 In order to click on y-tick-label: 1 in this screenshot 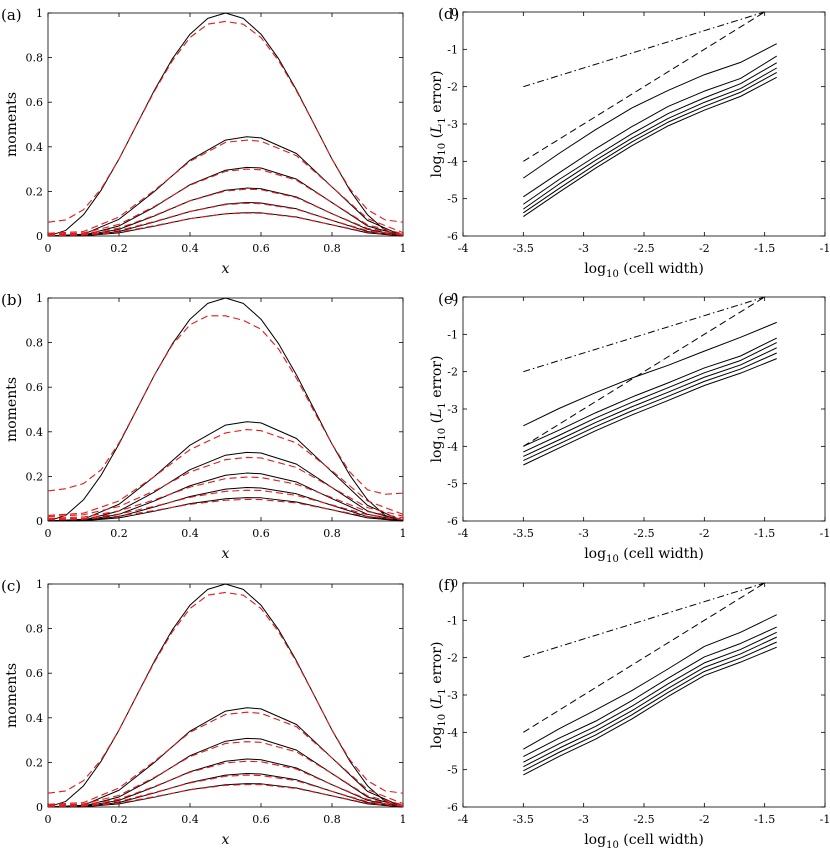, I will do `click(39, 298)`.